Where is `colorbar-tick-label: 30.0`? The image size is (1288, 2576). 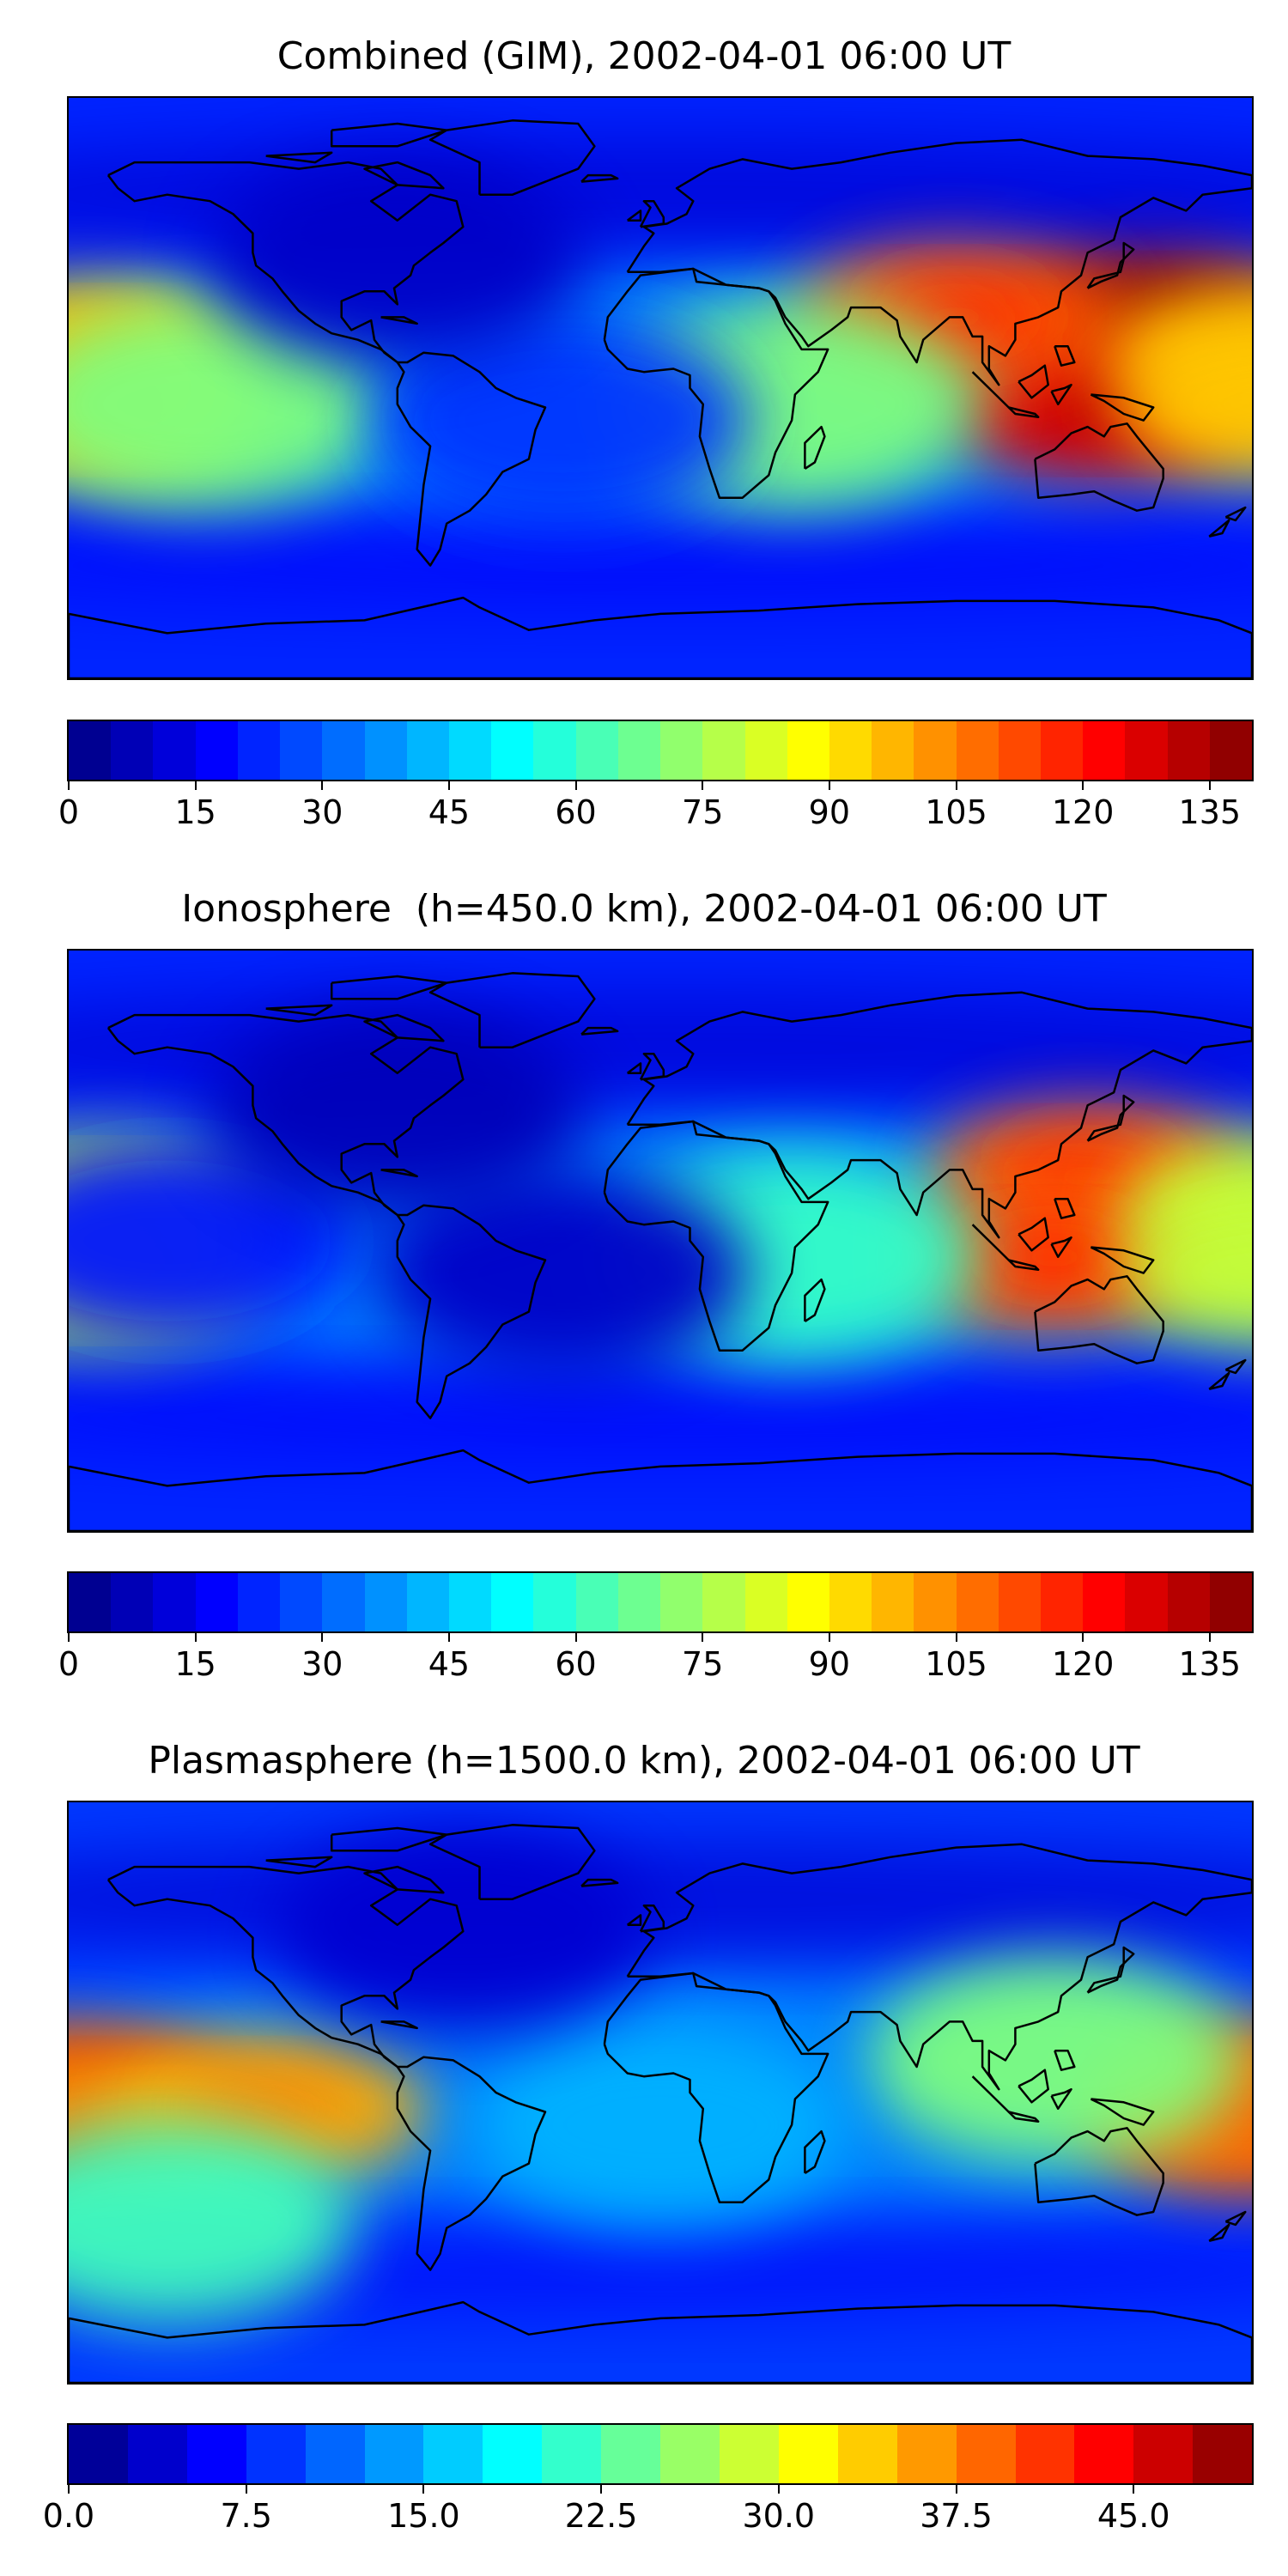 colorbar-tick-label: 30.0 is located at coordinates (779, 2516).